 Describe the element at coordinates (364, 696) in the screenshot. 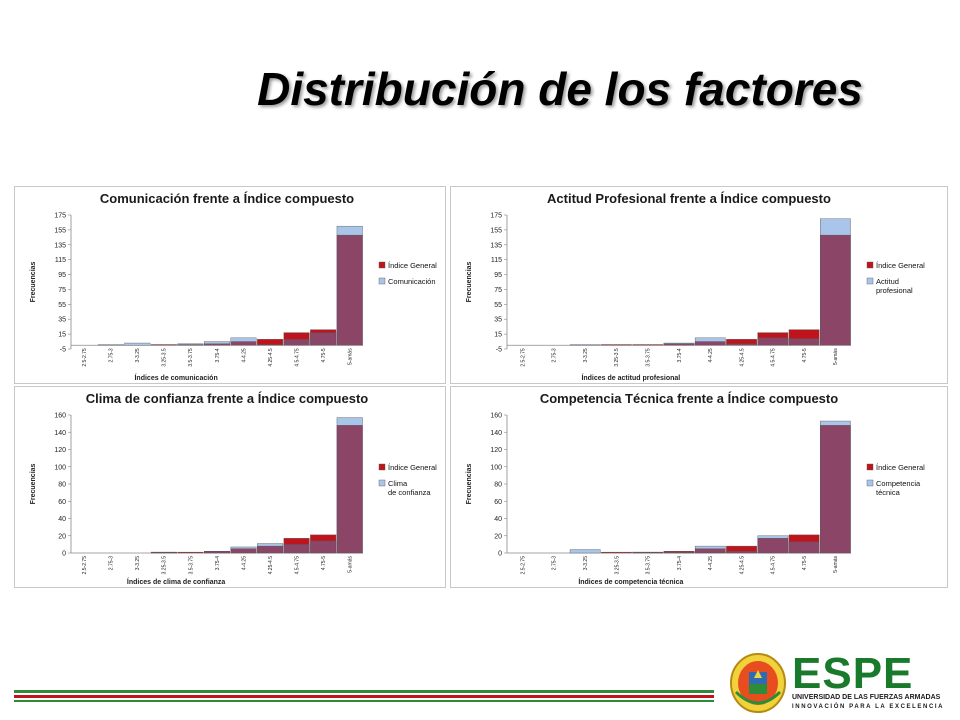

I see `footer-divider-red` at that location.